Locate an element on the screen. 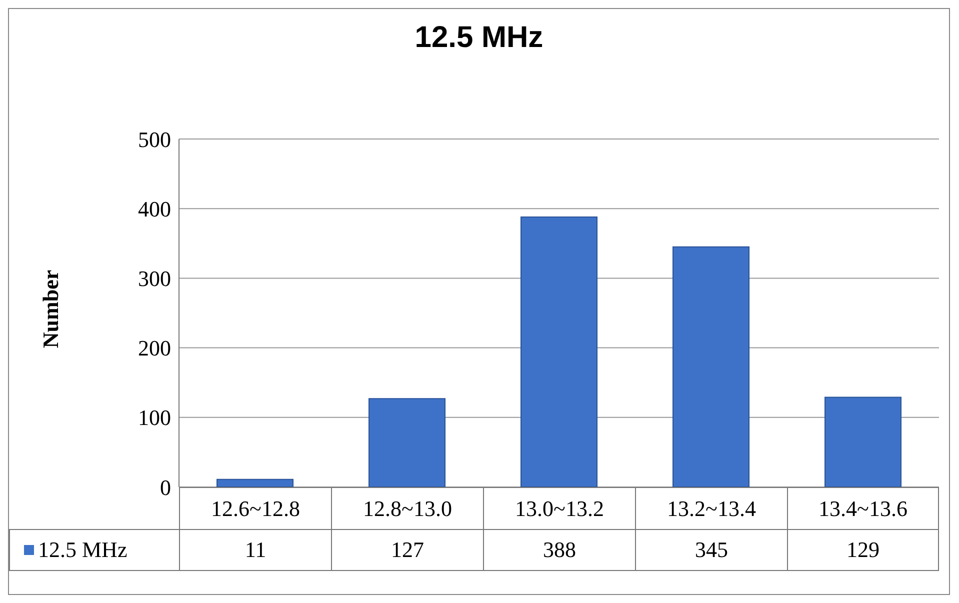  y-tick-label: 100 is located at coordinates (154, 417).